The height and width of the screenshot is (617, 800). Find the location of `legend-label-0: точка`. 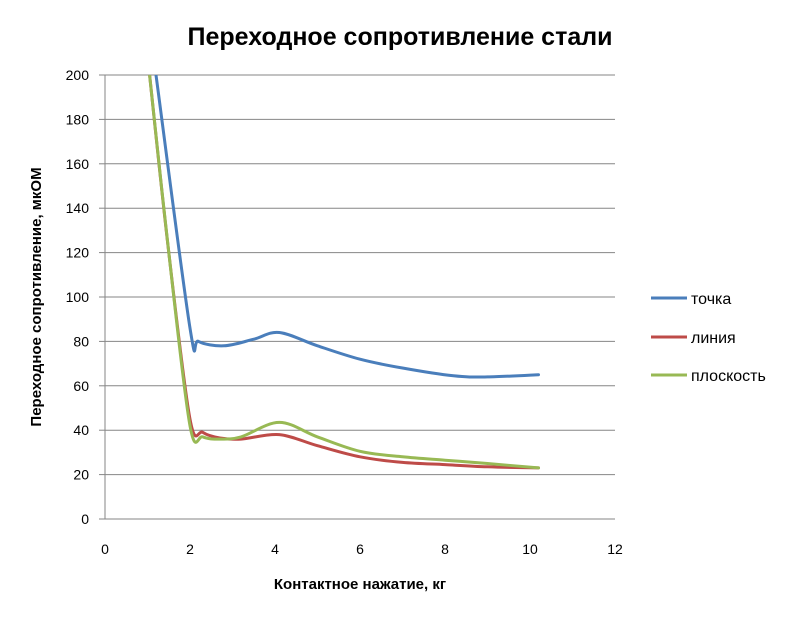

legend-label-0: точка is located at coordinates (711, 299).